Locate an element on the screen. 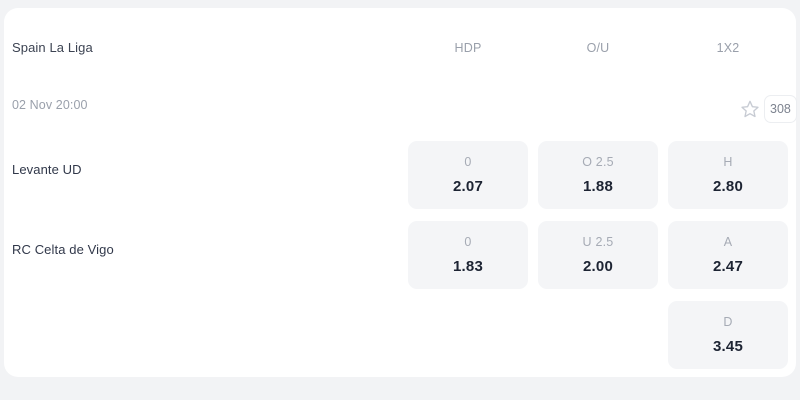  odds-cell-1x2-away: A 2.47 is located at coordinates (728, 255).